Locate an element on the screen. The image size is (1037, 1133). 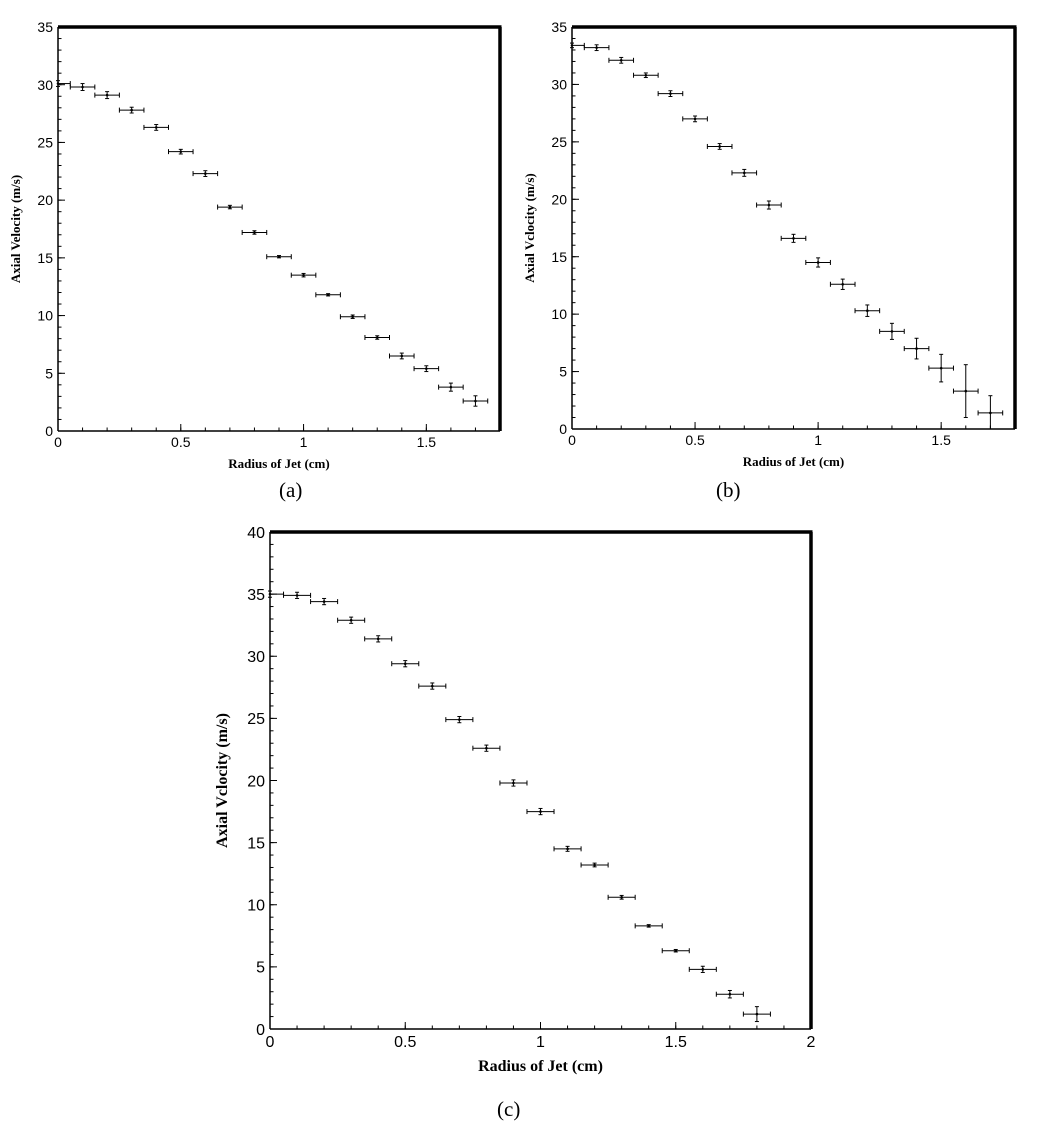
y-axis-title: Axial Vclocity (m/s) is located at coordinates (529, 228).